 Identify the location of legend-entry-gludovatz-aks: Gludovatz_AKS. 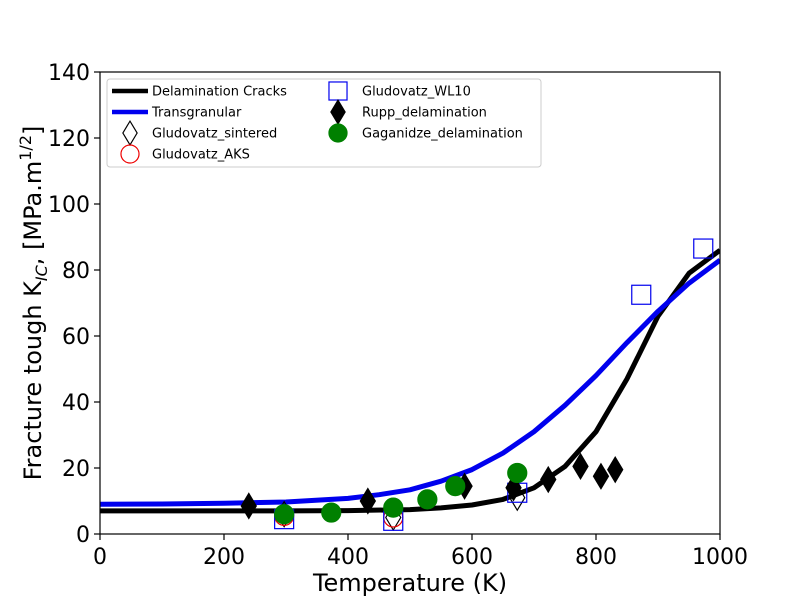
(185, 154).